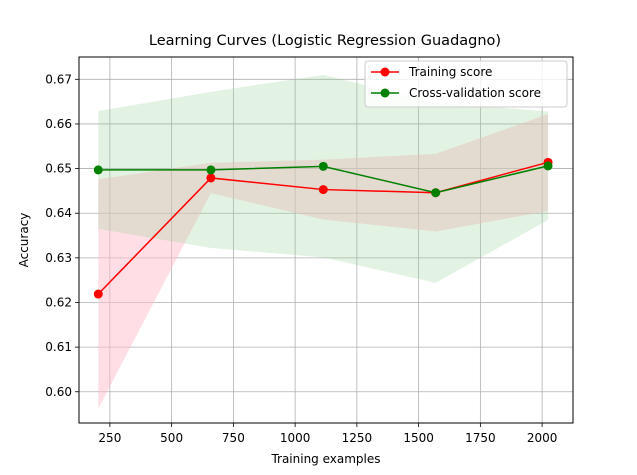  Describe the element at coordinates (24, 240) in the screenshot. I see `y-axis-label: Accuracy` at that location.